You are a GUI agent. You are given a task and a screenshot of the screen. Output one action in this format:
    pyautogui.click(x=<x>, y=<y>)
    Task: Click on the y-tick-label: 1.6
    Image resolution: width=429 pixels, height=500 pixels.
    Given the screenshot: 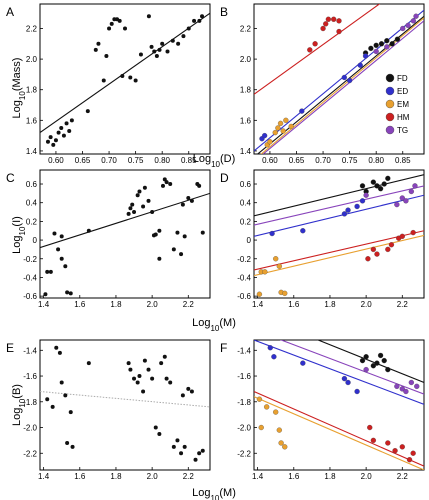 What is the action you would take?
    pyautogui.click(x=32, y=120)
    